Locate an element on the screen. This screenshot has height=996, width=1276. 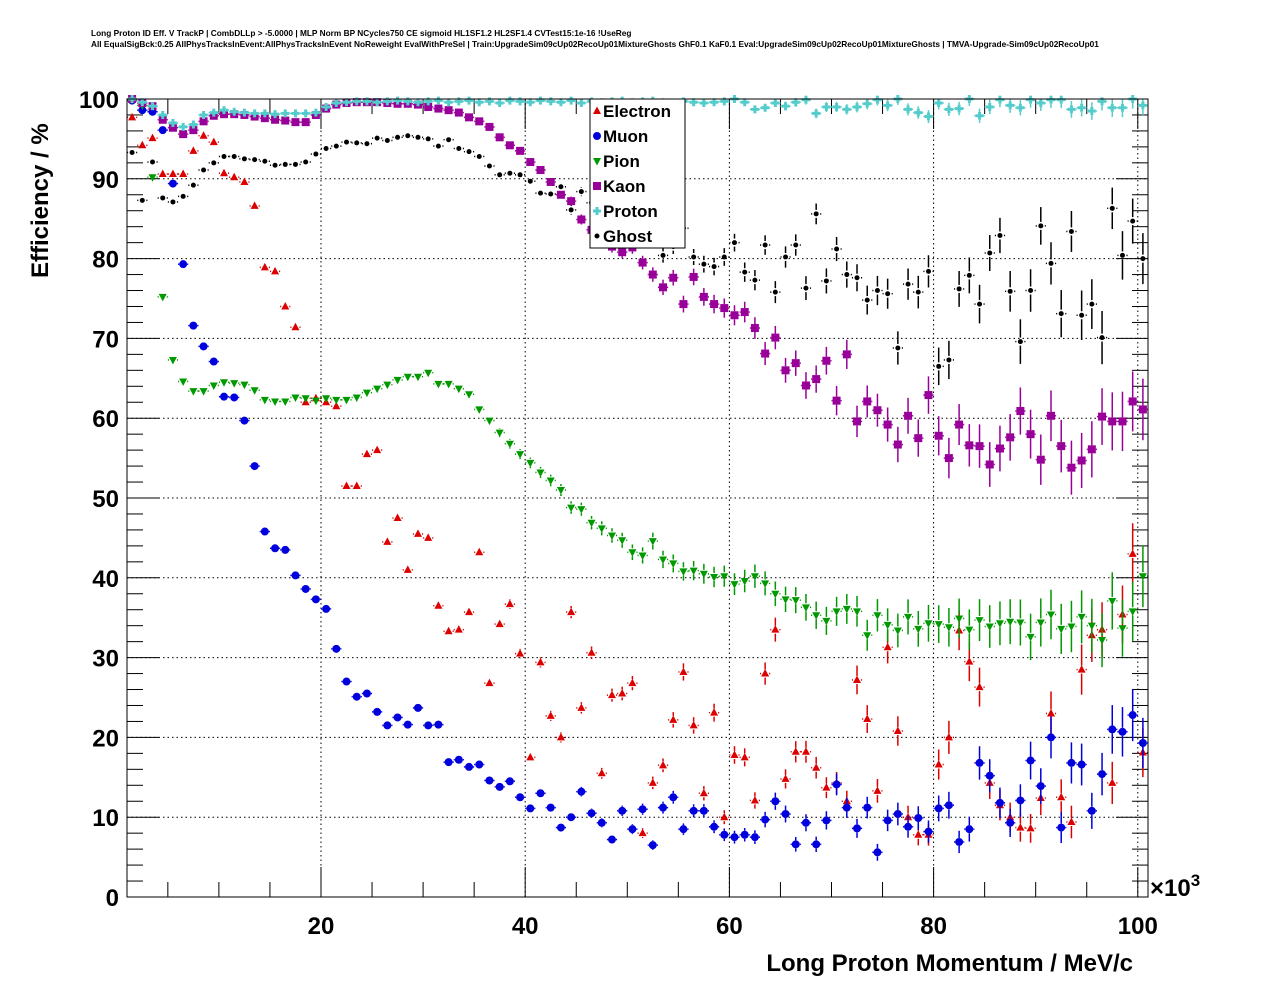
x-tick-label: 60 is located at coordinates (729, 926).